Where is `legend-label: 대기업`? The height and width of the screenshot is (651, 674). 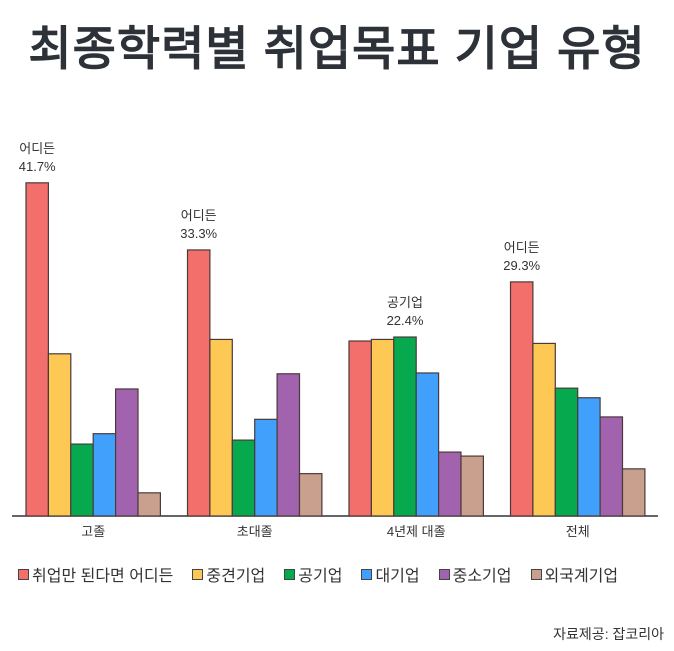
legend-label: 대기업 is located at coordinates (397, 576).